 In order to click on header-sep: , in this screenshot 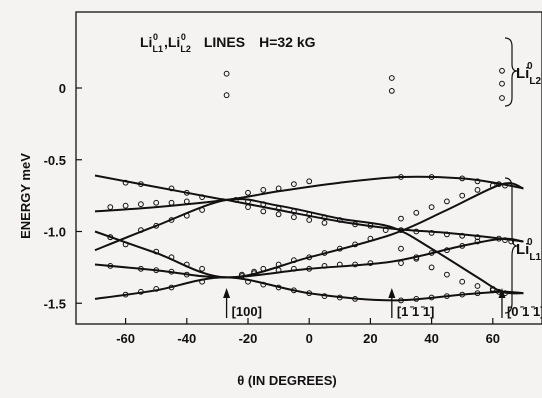, I will do `click(166, 42)`.